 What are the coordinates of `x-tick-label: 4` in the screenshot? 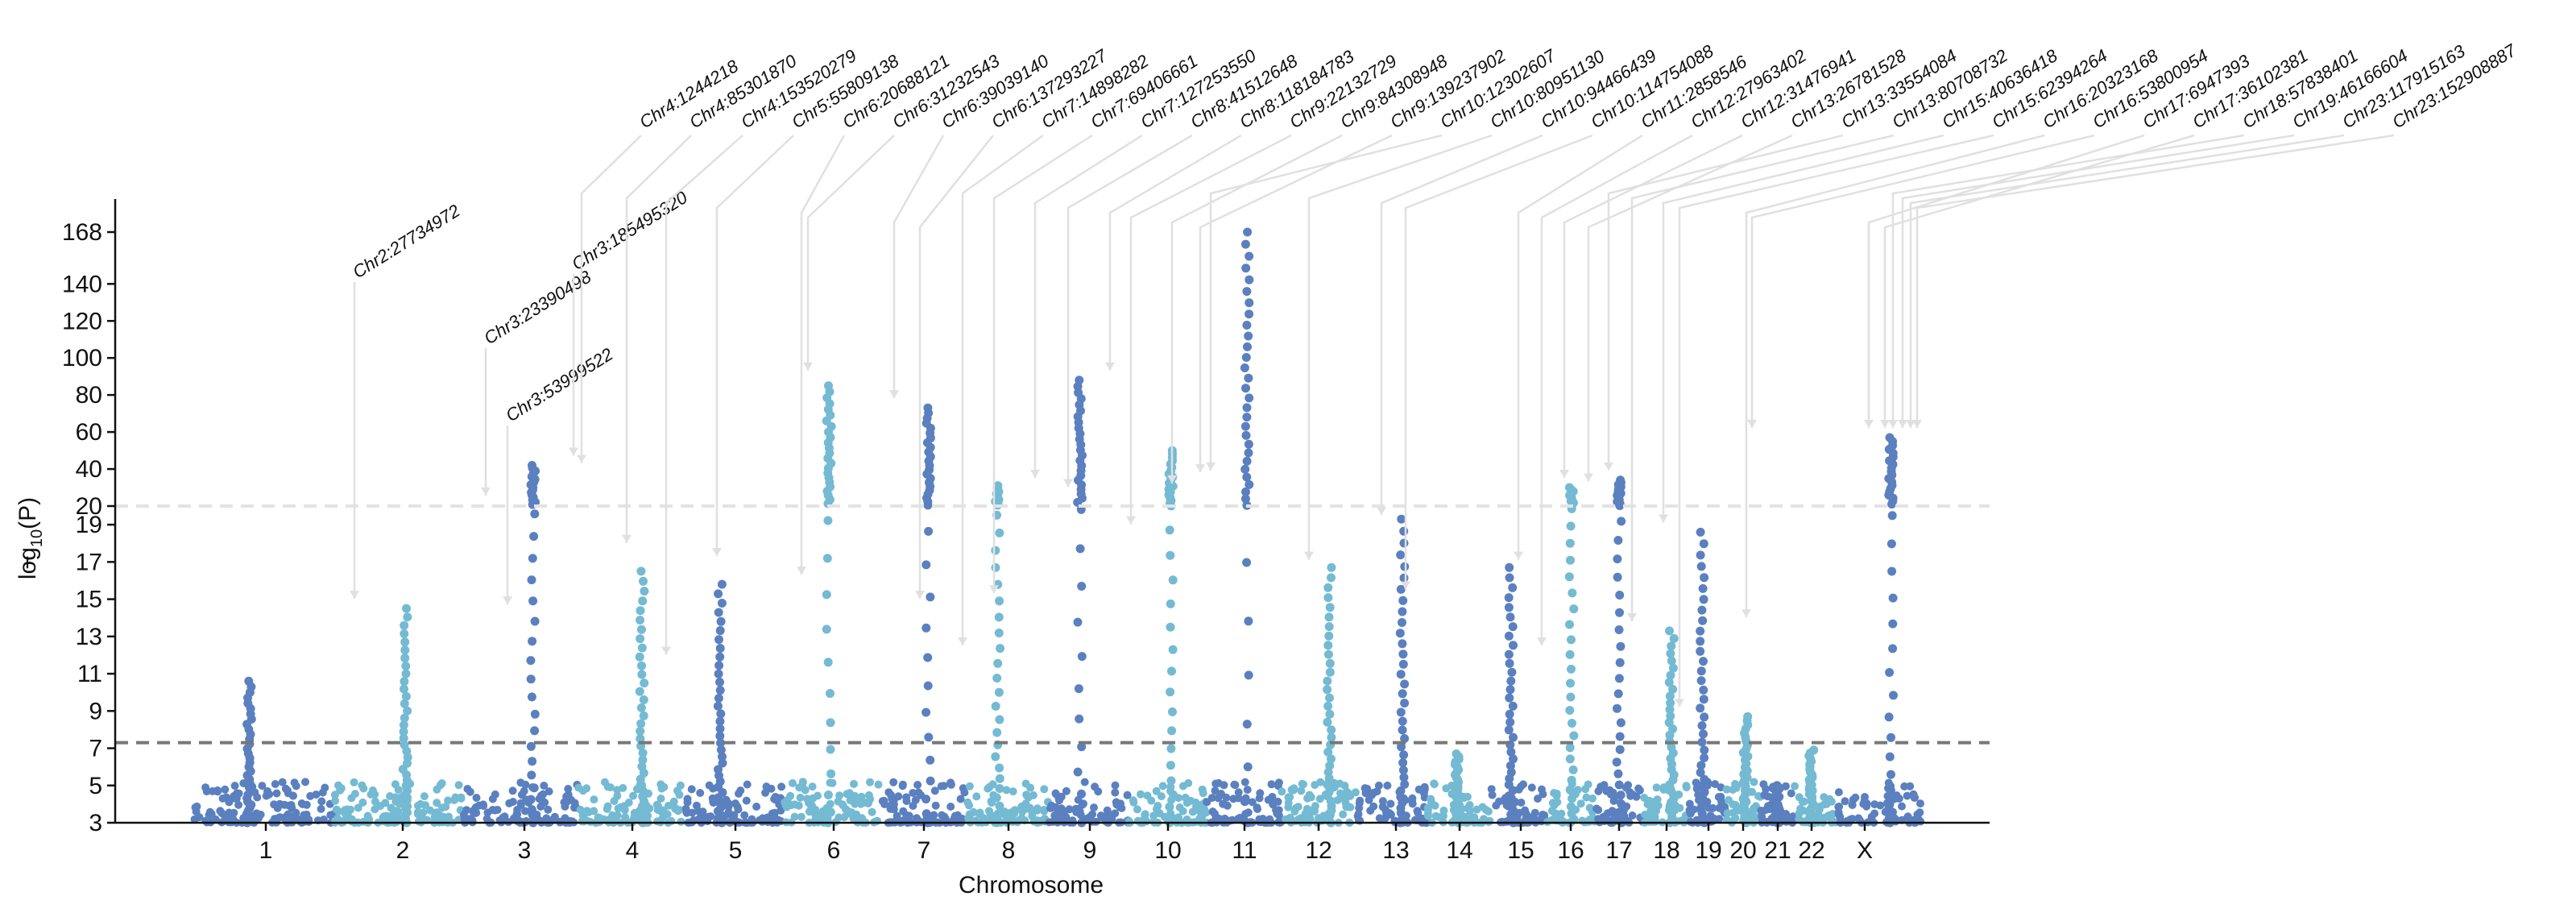 It's located at (633, 851).